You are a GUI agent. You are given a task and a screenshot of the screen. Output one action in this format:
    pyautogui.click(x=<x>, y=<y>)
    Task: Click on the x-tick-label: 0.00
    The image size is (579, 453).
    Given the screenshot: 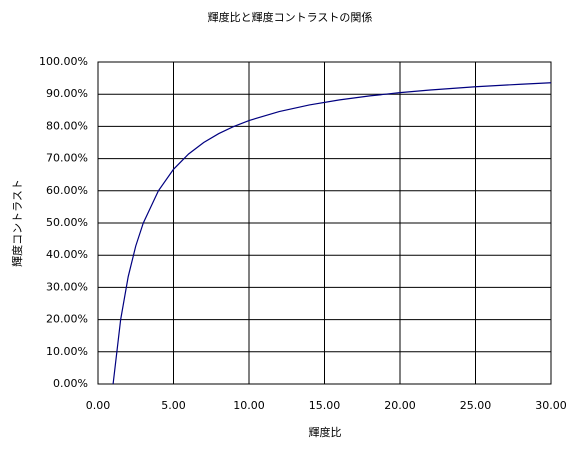 What is the action you would take?
    pyautogui.click(x=98, y=405)
    